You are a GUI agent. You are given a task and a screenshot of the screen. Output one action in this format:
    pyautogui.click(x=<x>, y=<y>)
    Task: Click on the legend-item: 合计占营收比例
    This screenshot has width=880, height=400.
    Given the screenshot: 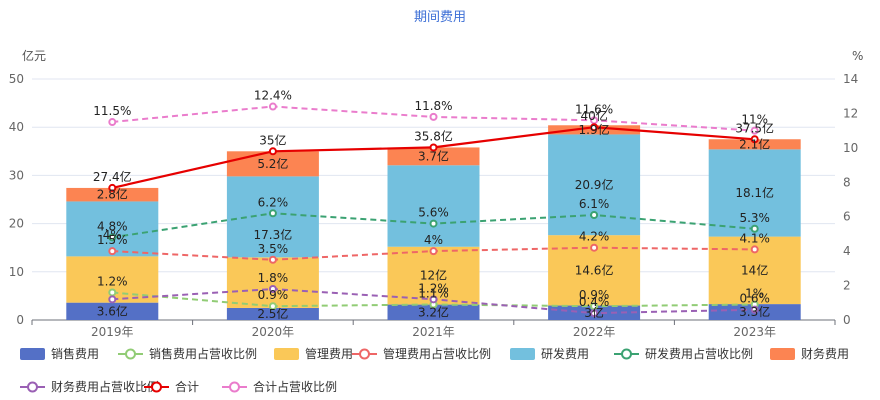 What is the action you would take?
    pyautogui.click(x=279, y=386)
    